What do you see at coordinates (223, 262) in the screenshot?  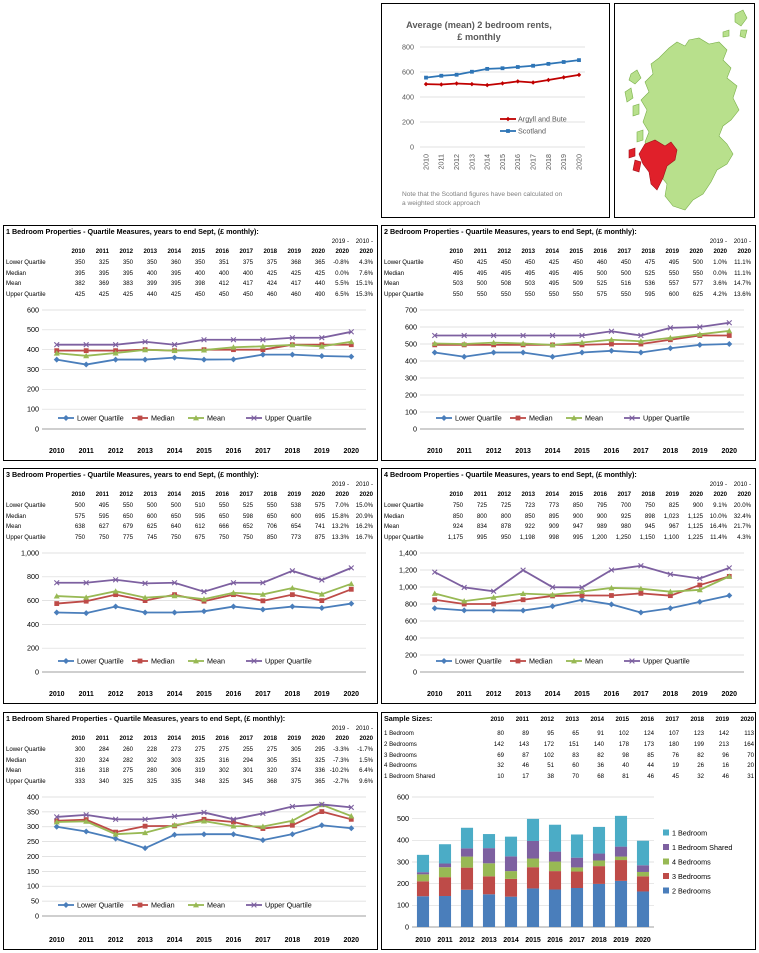 I see `table-cell: 351` at bounding box center [223, 262].